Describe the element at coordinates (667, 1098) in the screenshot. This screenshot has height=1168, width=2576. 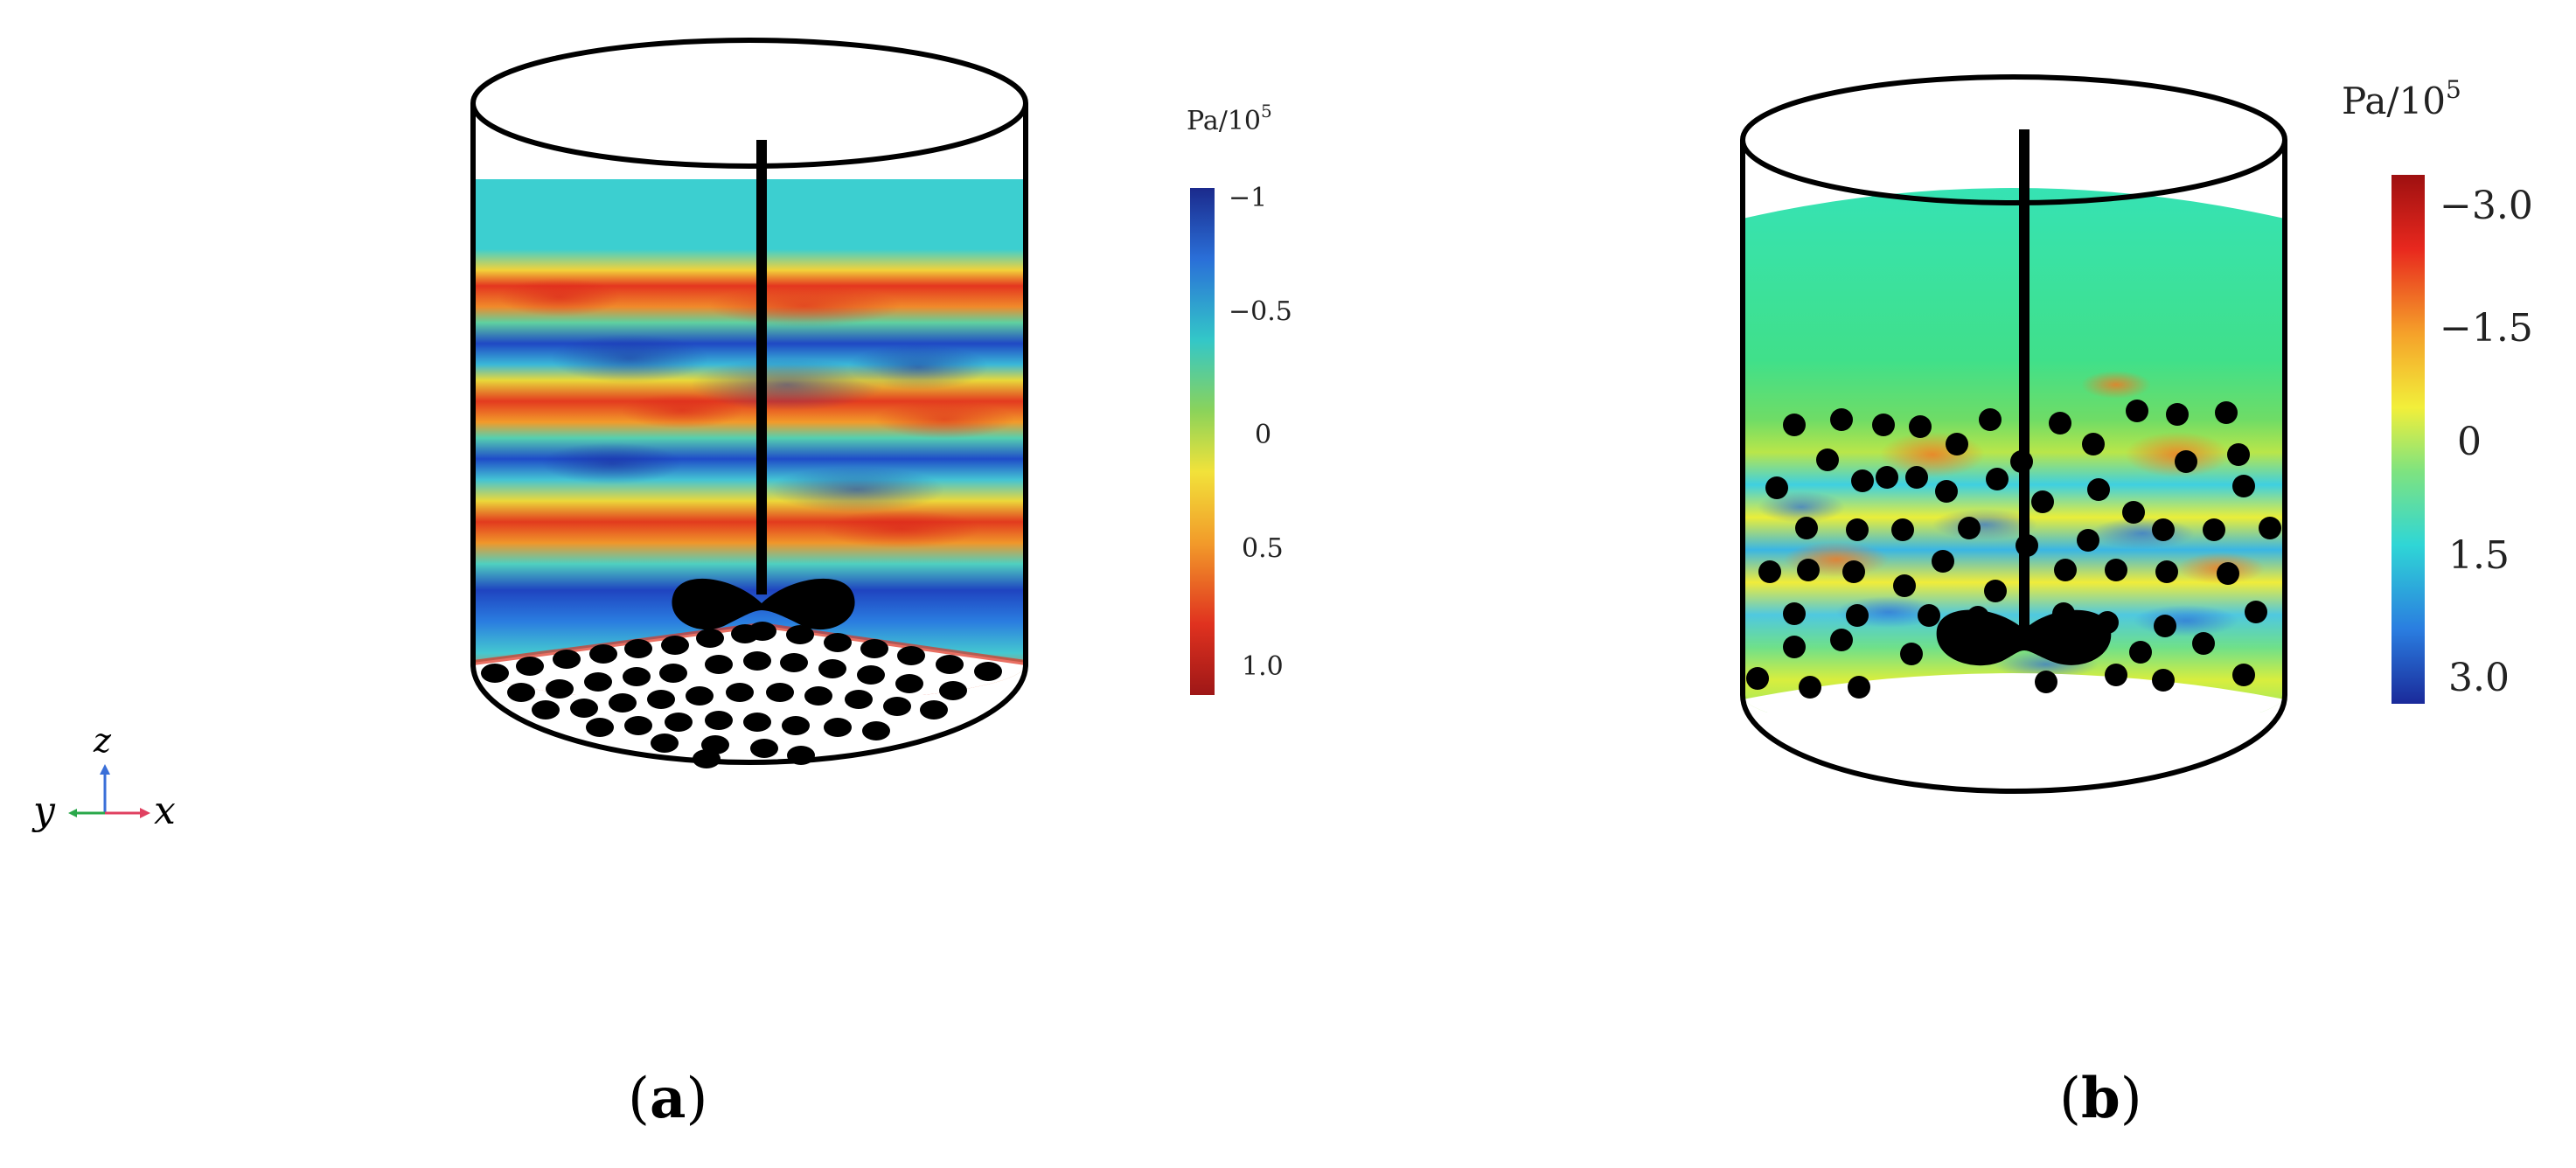
I see `panel-a-label: (a)` at that location.